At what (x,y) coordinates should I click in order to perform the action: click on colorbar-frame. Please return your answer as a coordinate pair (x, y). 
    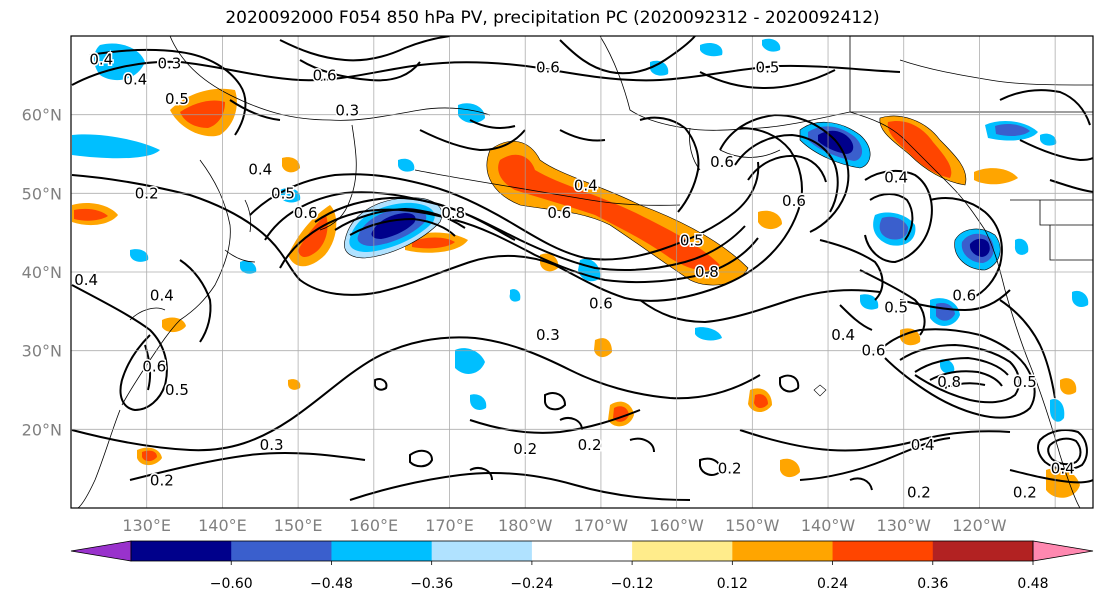
    Looking at the image, I should click on (582, 551).